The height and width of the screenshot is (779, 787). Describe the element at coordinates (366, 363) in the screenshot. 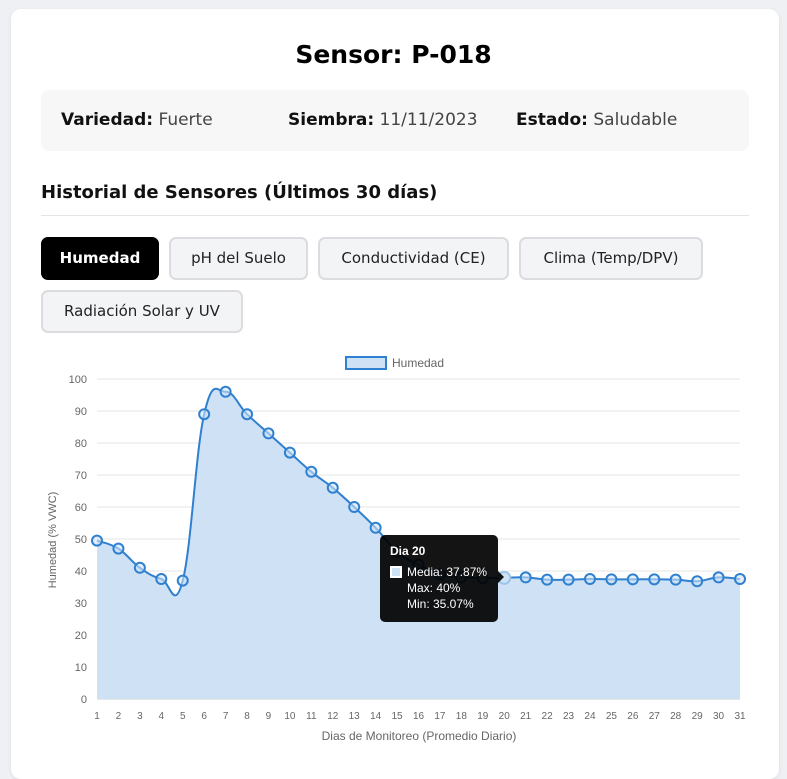

I see `legend-swatch` at that location.